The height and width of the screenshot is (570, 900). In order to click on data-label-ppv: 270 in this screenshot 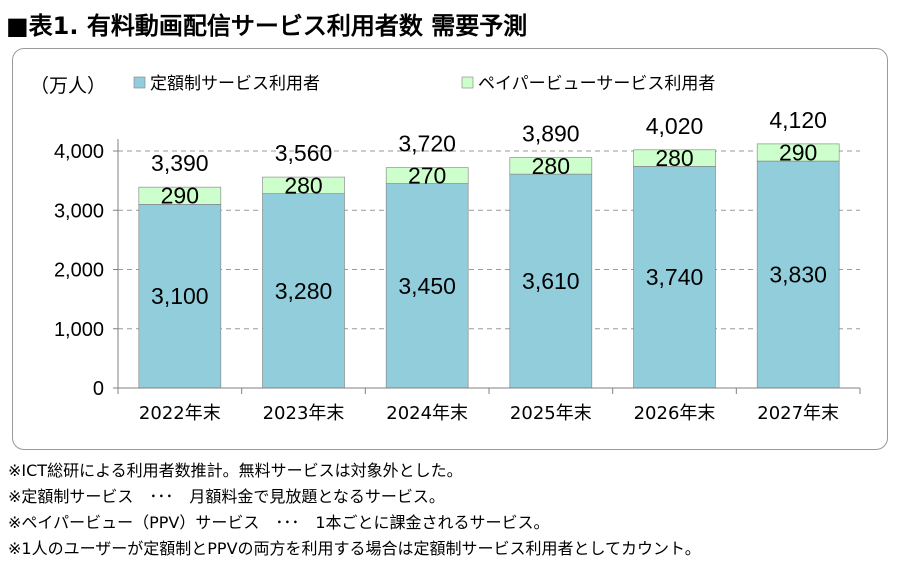, I will do `click(427, 176)`.